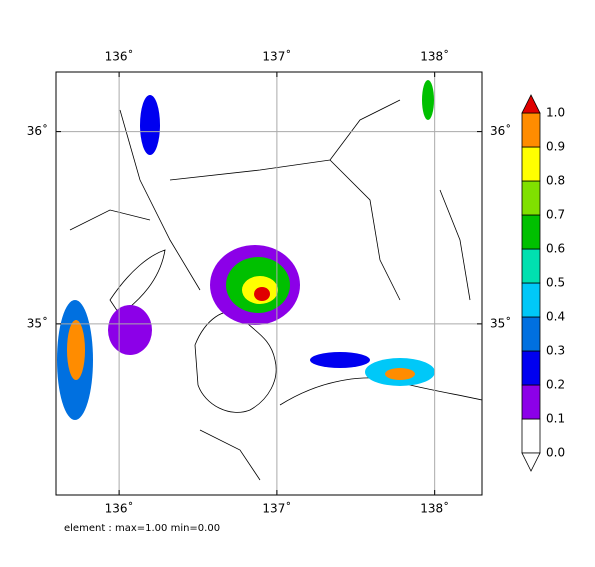 This screenshot has width=595, height=567. I want to click on lake-outline, so click(137, 282).